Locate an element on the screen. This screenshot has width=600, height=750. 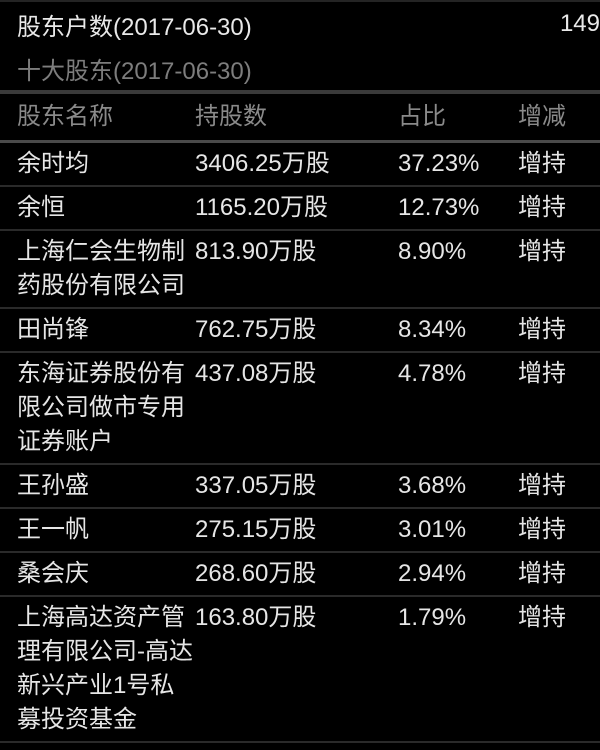
ownership-ratio: 2.94% is located at coordinates (432, 573).